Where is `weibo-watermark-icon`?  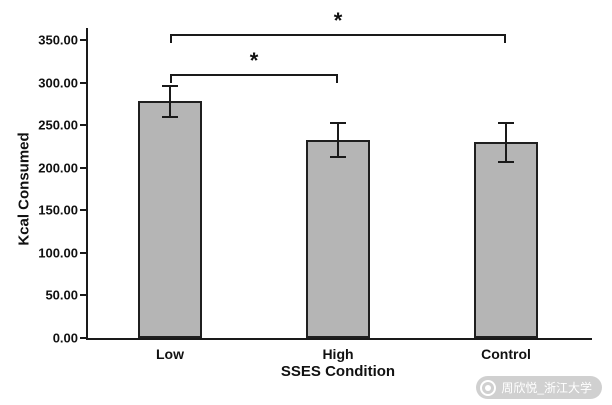
weibo-watermark-icon is located at coordinates (488, 387).